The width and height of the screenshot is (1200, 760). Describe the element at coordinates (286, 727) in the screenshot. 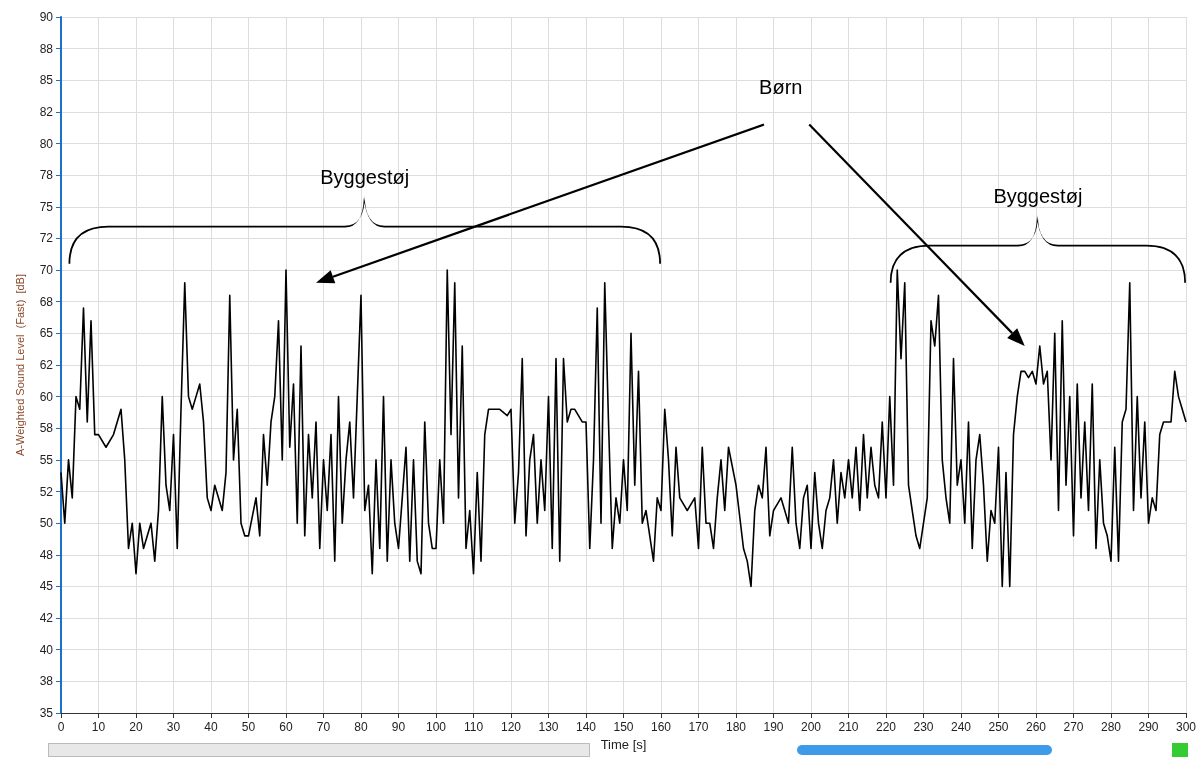

I see `x-tick-label: 60` at that location.